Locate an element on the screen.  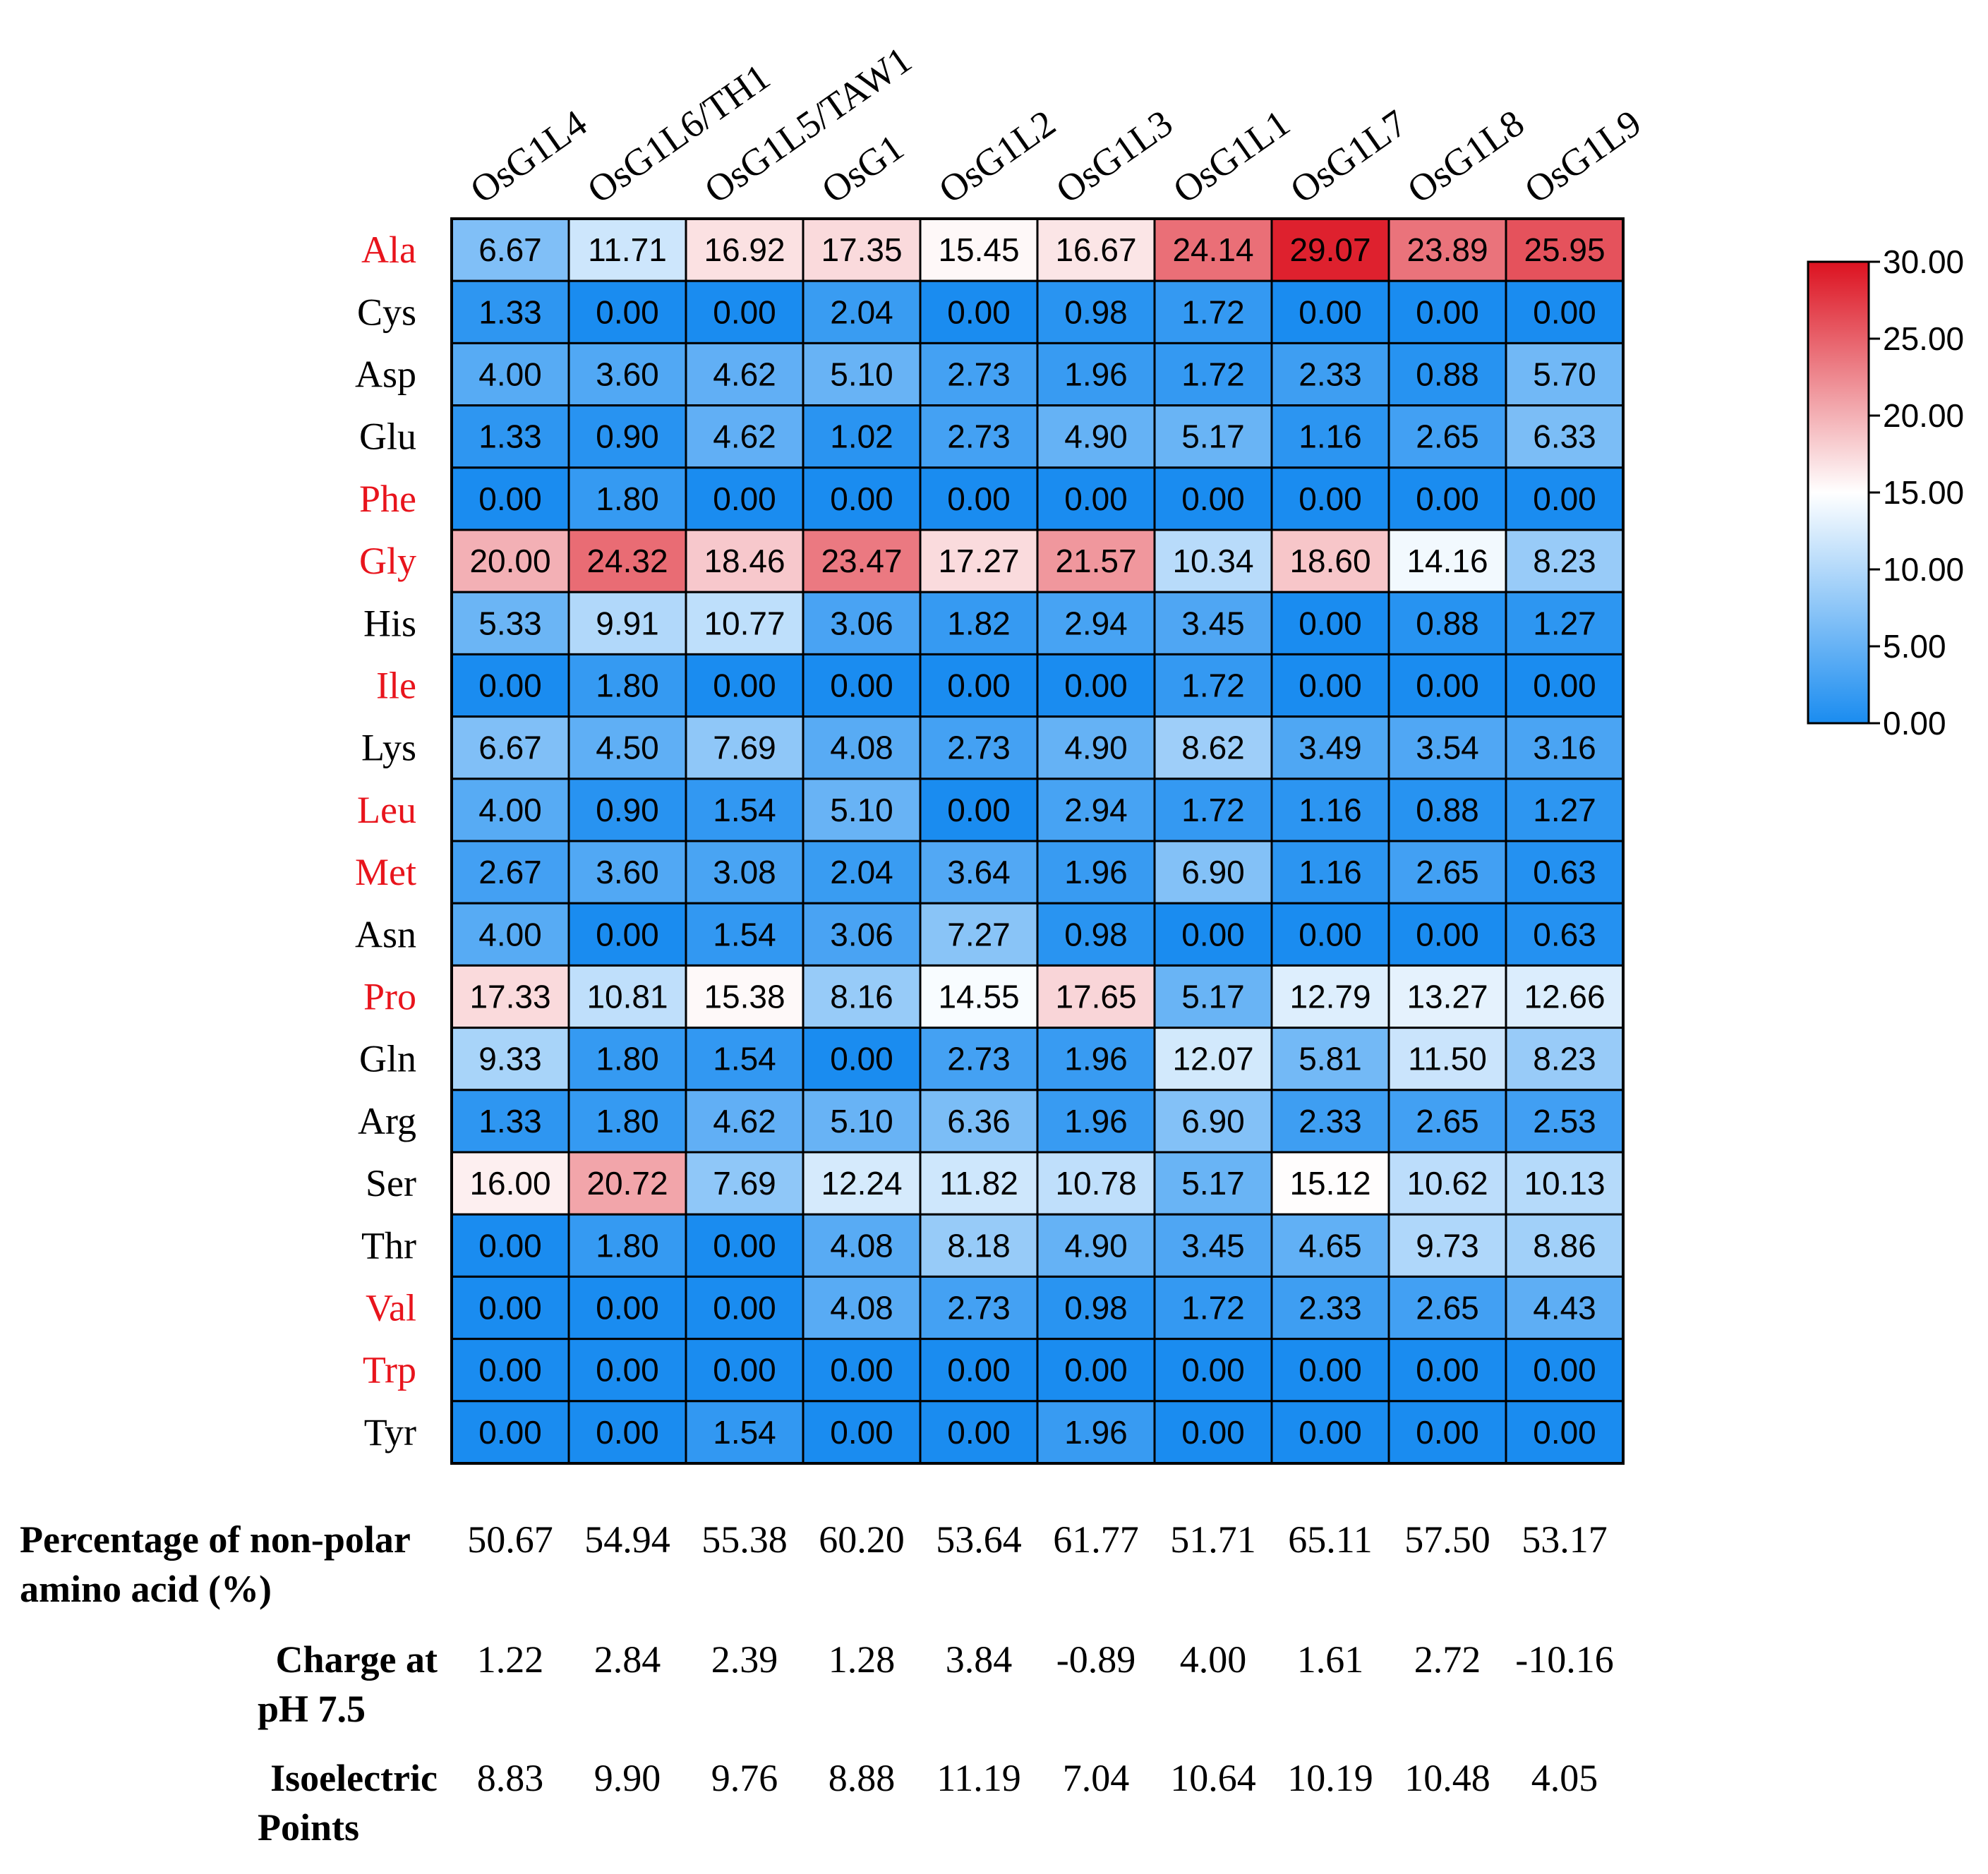
cell-value: 1.72 is located at coordinates (1213, 810).